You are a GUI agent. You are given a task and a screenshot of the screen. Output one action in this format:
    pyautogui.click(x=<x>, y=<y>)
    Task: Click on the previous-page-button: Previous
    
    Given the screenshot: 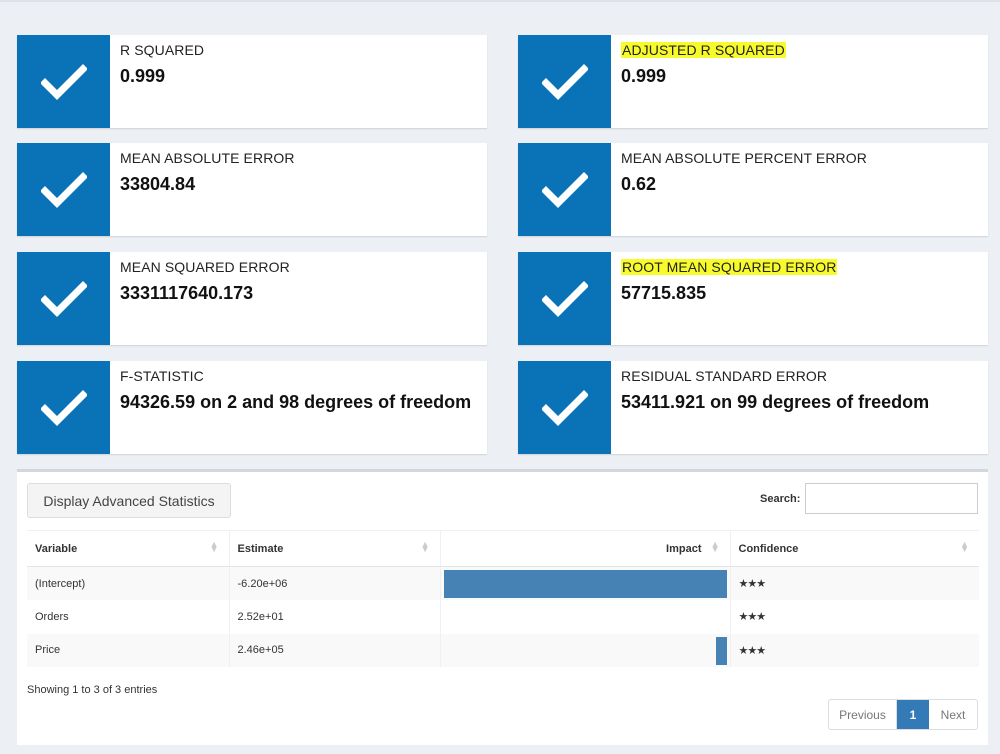 What is the action you would take?
    pyautogui.click(x=863, y=714)
    